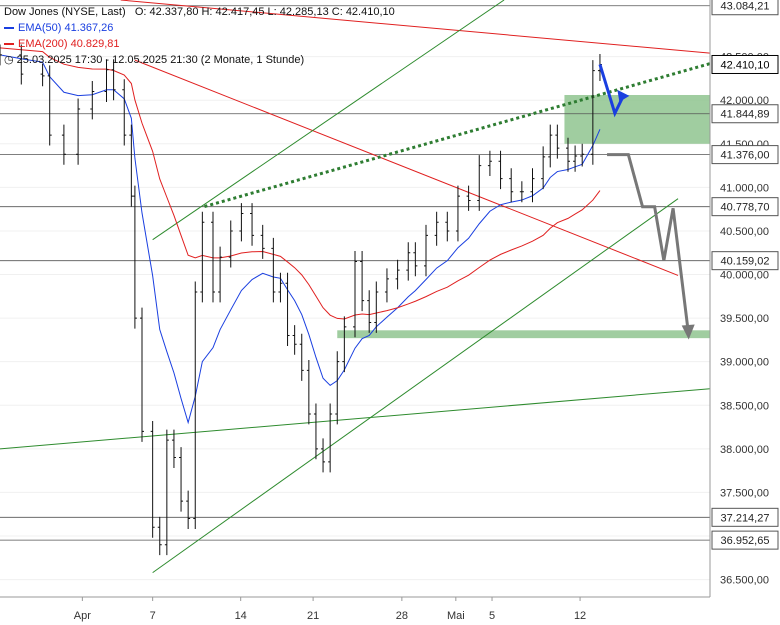 The height and width of the screenshot is (625, 780). What do you see at coordinates (623, 95) in the screenshot?
I see `blue-arrowhead` at bounding box center [623, 95].